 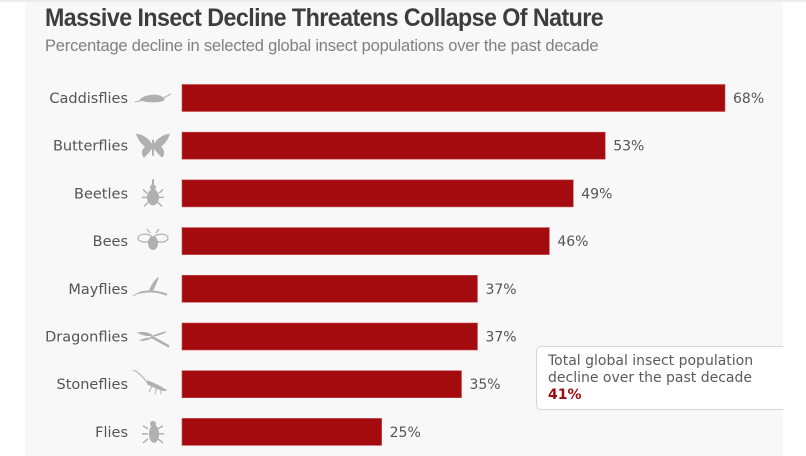 What do you see at coordinates (92, 385) in the screenshot?
I see `category-label: Stoneflies` at bounding box center [92, 385].